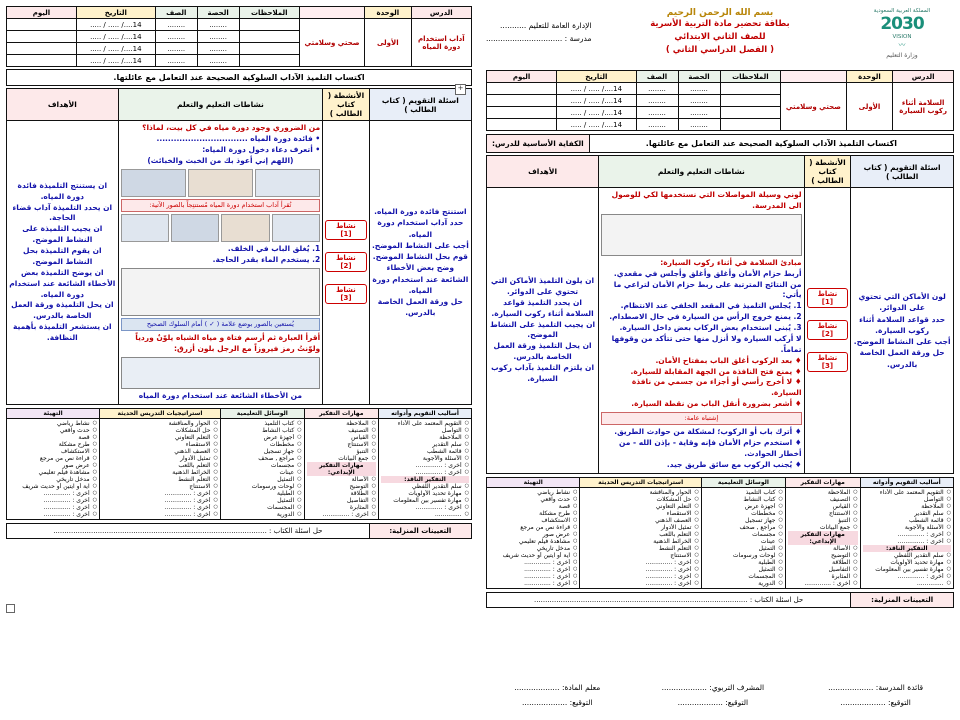 Image resolution: width=960 pixels, height=720 pixels. I want to click on checkbox-item: عرض صور, so click(533, 534).